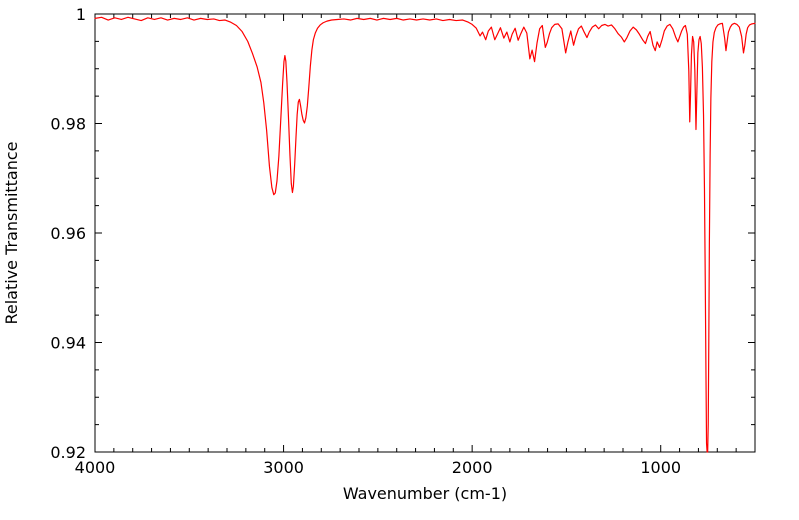 This screenshot has height=520, width=799. I want to click on y-axis-label: Relative Transmittance, so click(11, 232).